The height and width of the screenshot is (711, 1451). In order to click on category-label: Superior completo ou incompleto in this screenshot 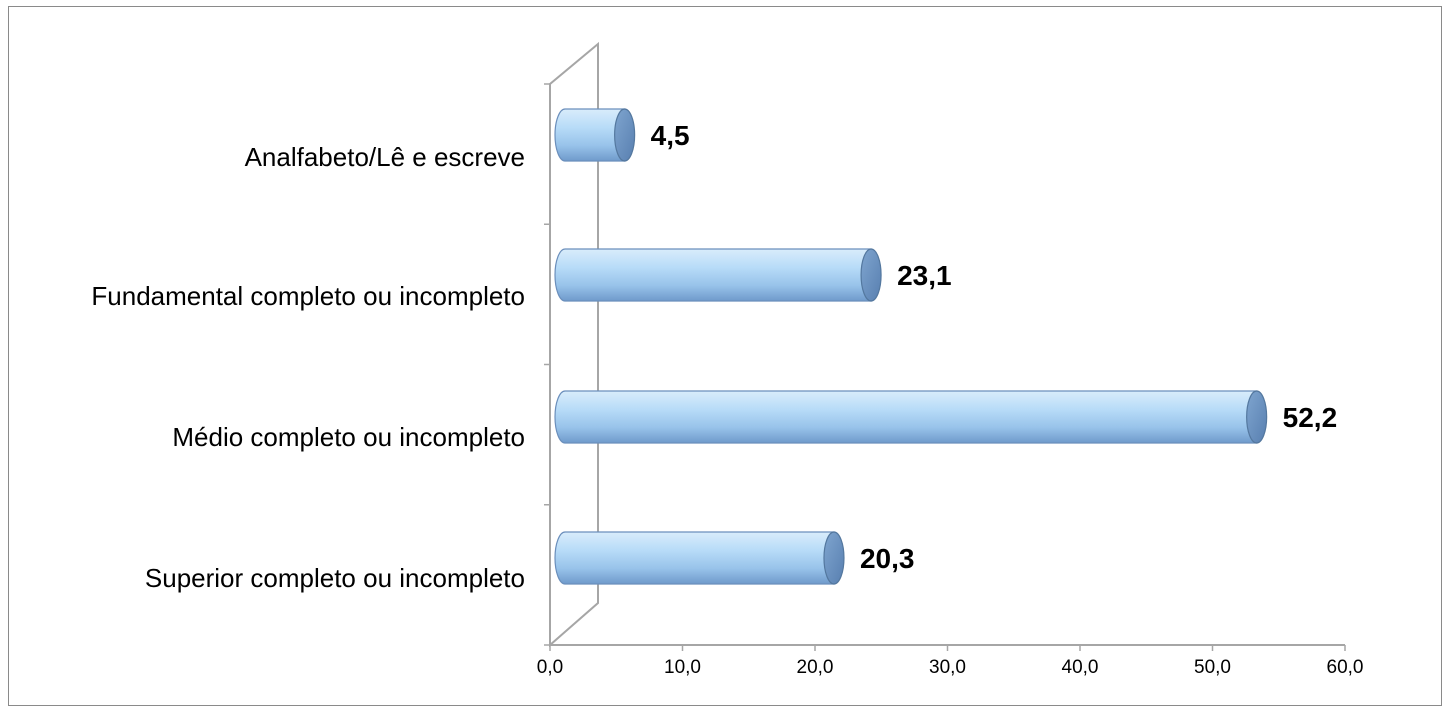, I will do `click(335, 578)`.